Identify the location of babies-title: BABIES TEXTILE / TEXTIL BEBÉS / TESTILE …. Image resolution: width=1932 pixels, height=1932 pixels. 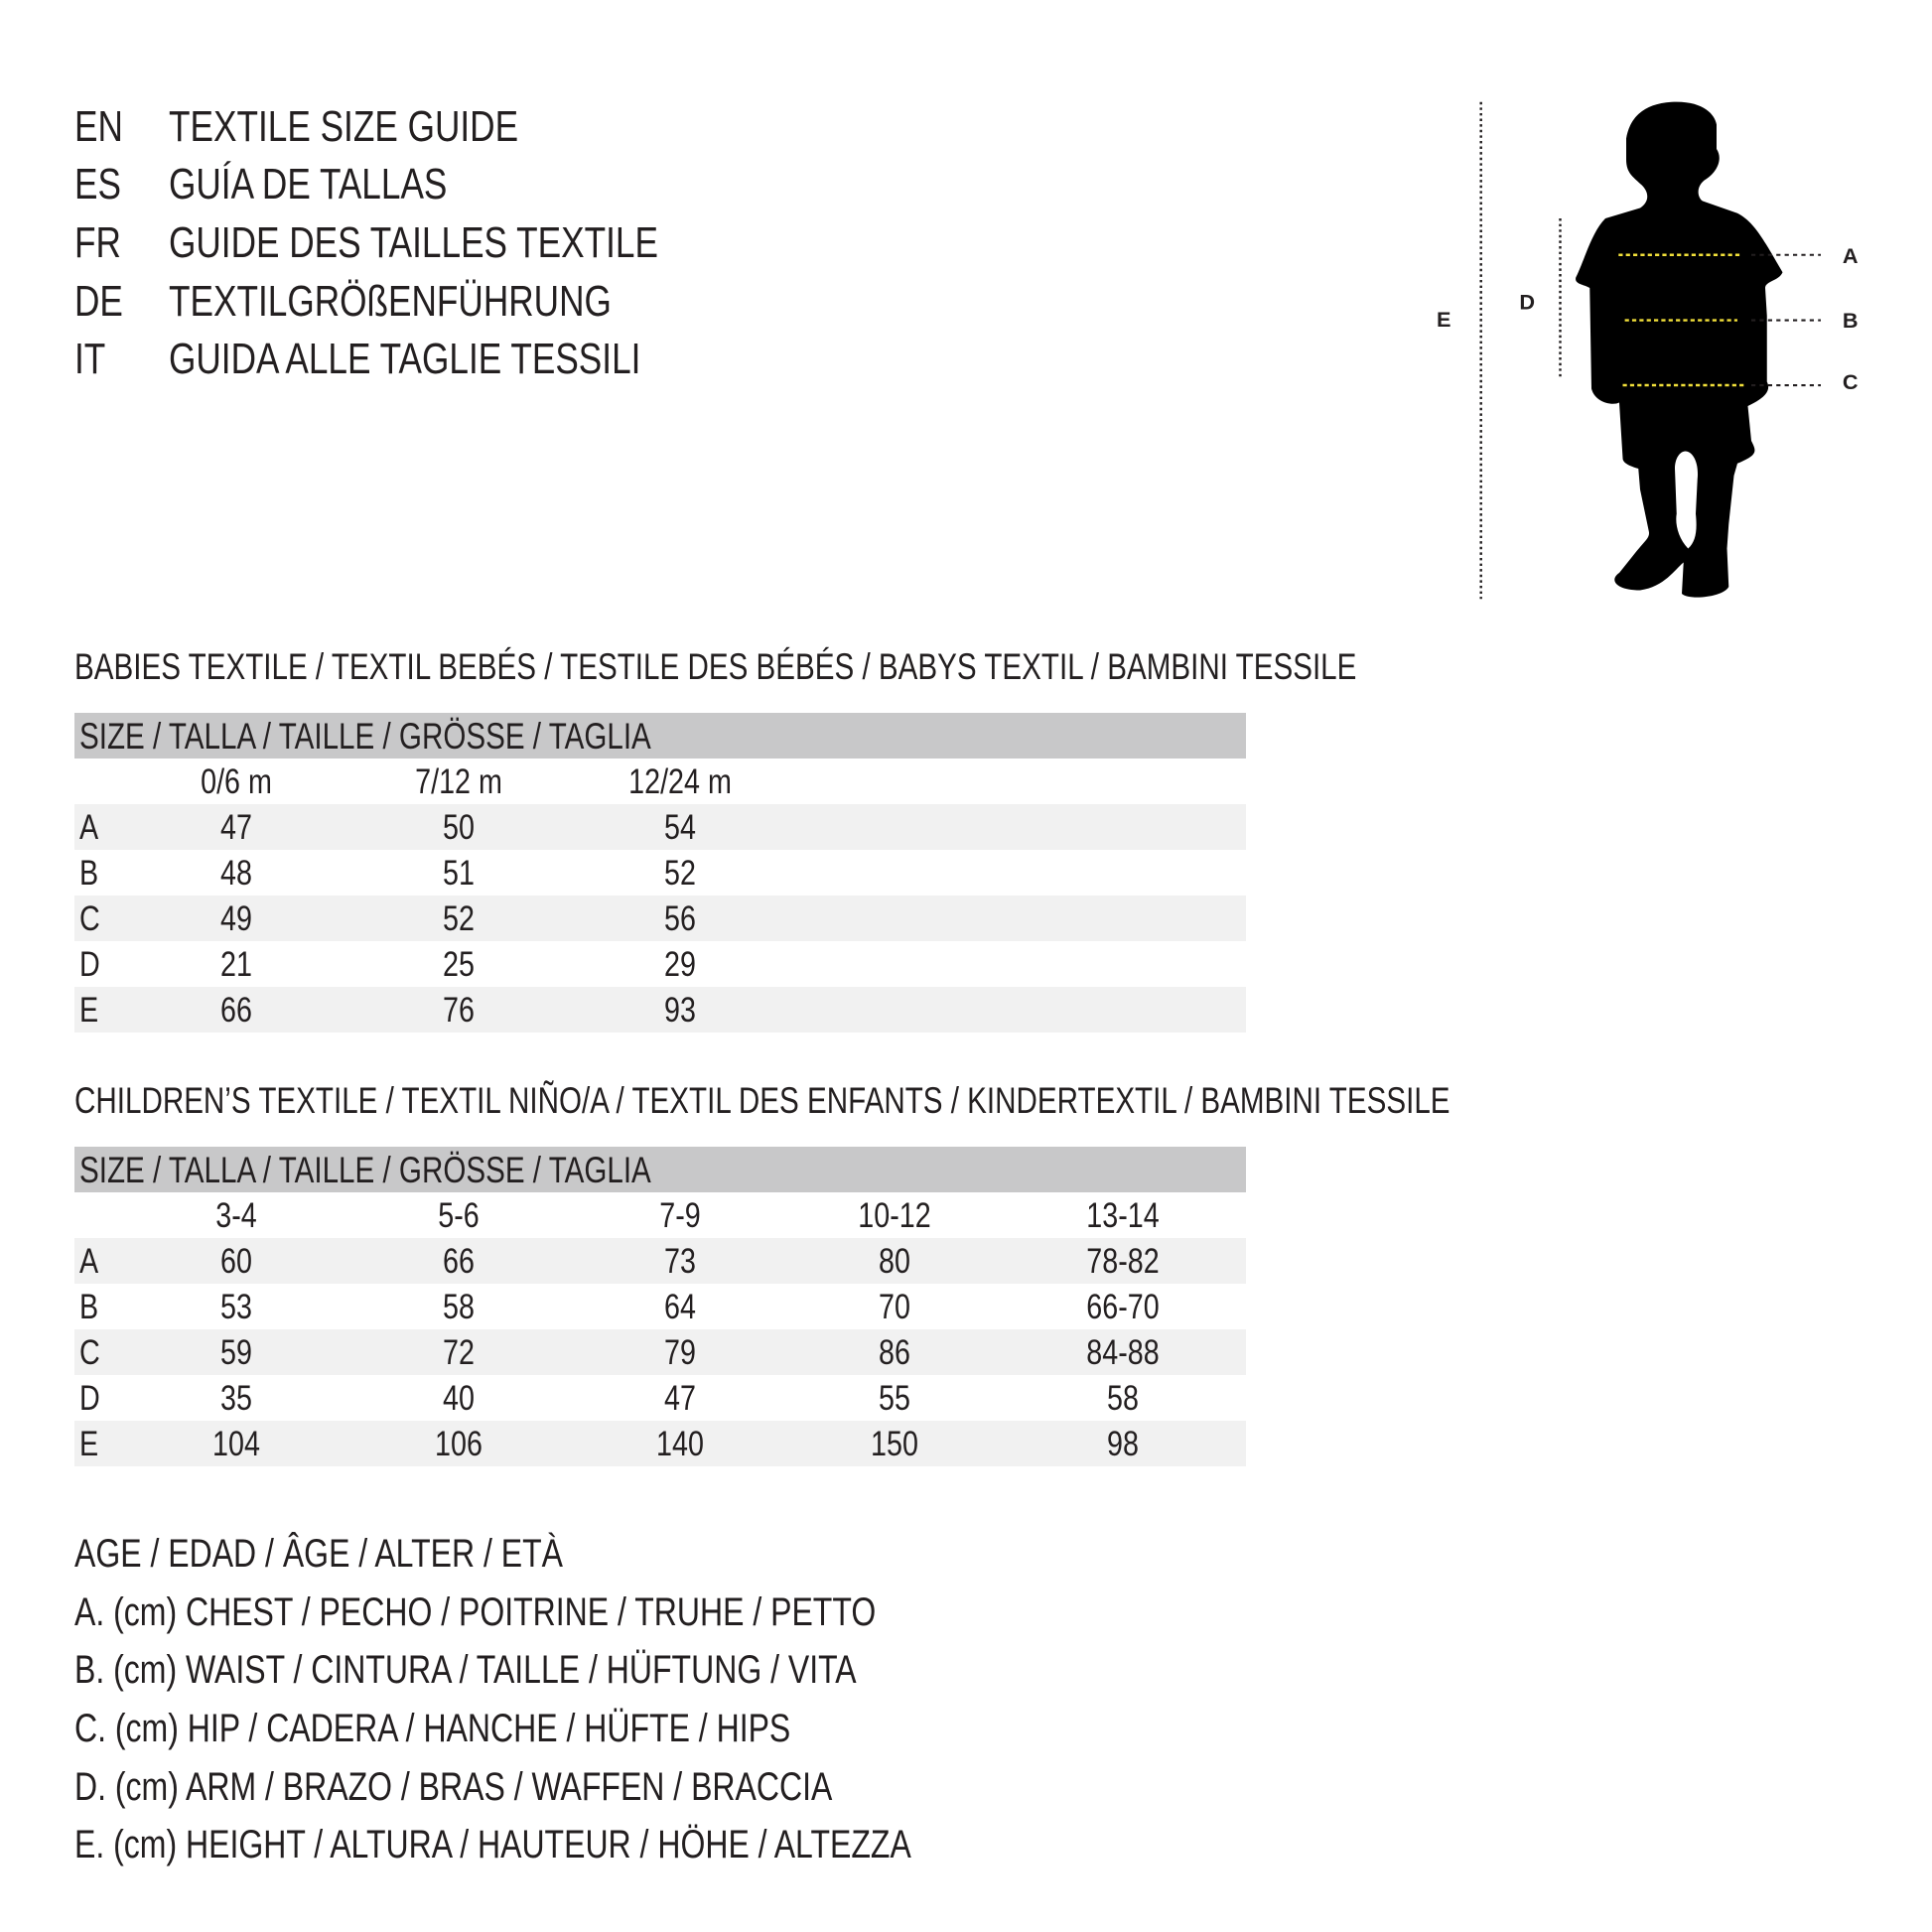
(876, 667).